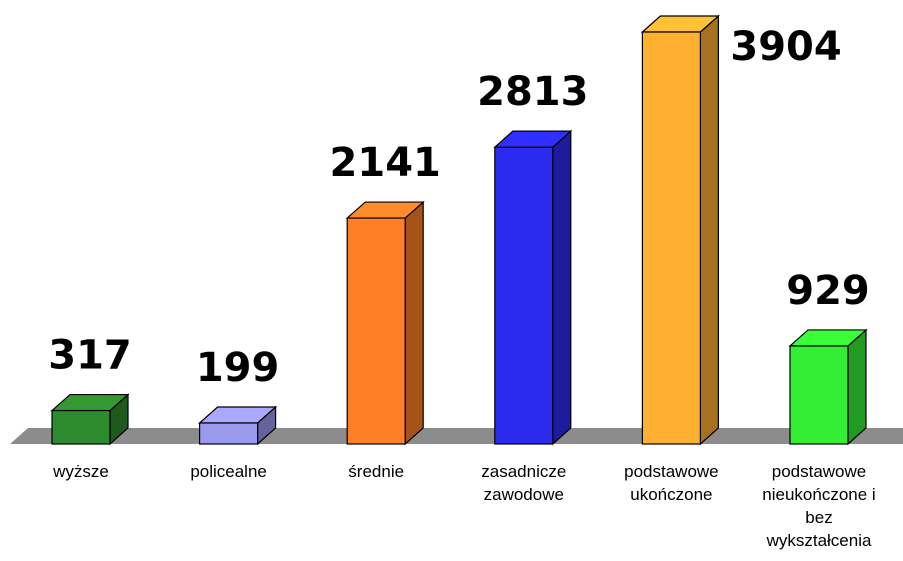 This screenshot has width=903, height=561. What do you see at coordinates (238, 368) in the screenshot?
I see `value-label: 199` at bounding box center [238, 368].